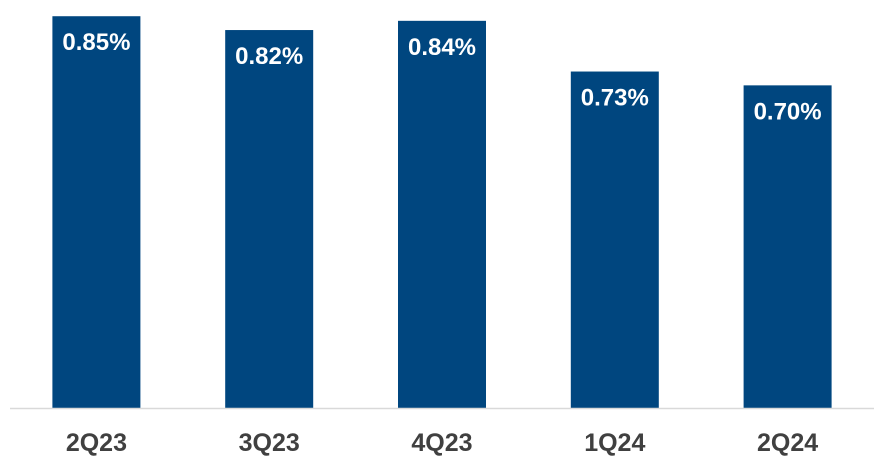  Describe the element at coordinates (614, 443) in the screenshot. I see `x-tick-label-1Q24: 1Q24` at that location.